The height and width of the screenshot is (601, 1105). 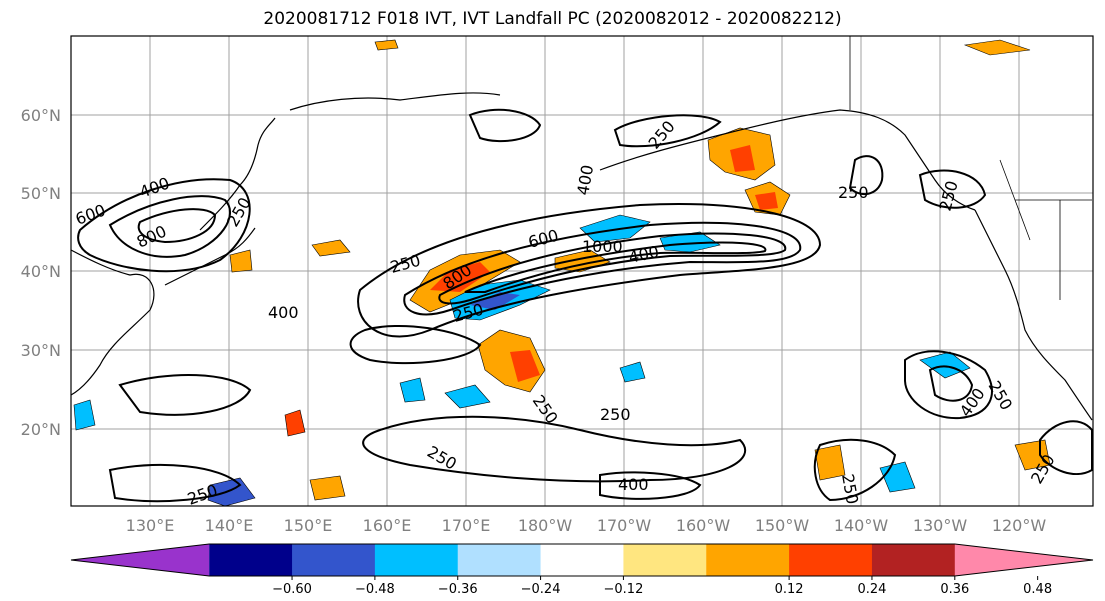 What do you see at coordinates (787, 160) in the screenshot?
I see `alaska-coast` at bounding box center [787, 160].